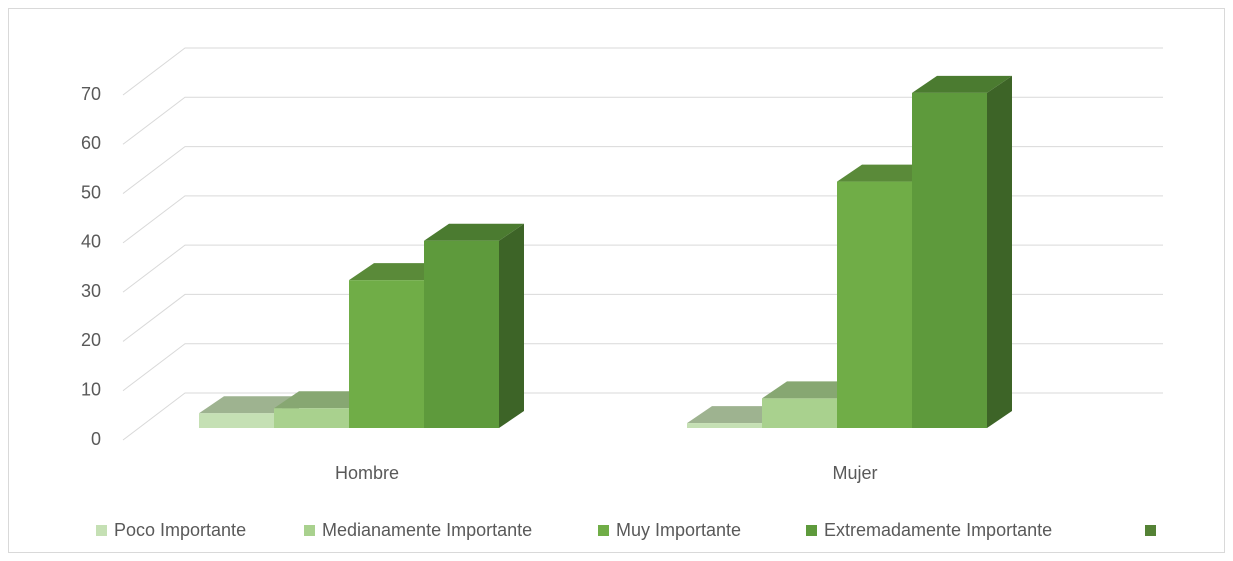 The height and width of the screenshot is (561, 1233). What do you see at coordinates (854, 473) in the screenshot?
I see `x-tick-label: Mujer` at bounding box center [854, 473].